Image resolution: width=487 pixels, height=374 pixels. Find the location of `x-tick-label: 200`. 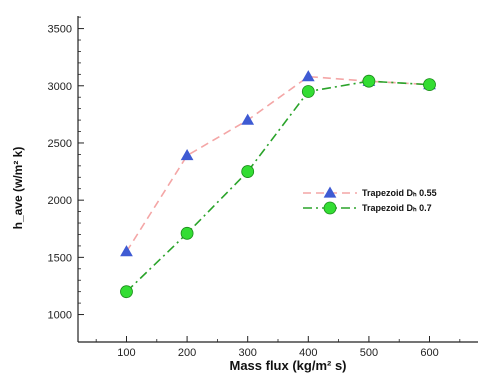

x-tick-label: 200 is located at coordinates (187, 353).